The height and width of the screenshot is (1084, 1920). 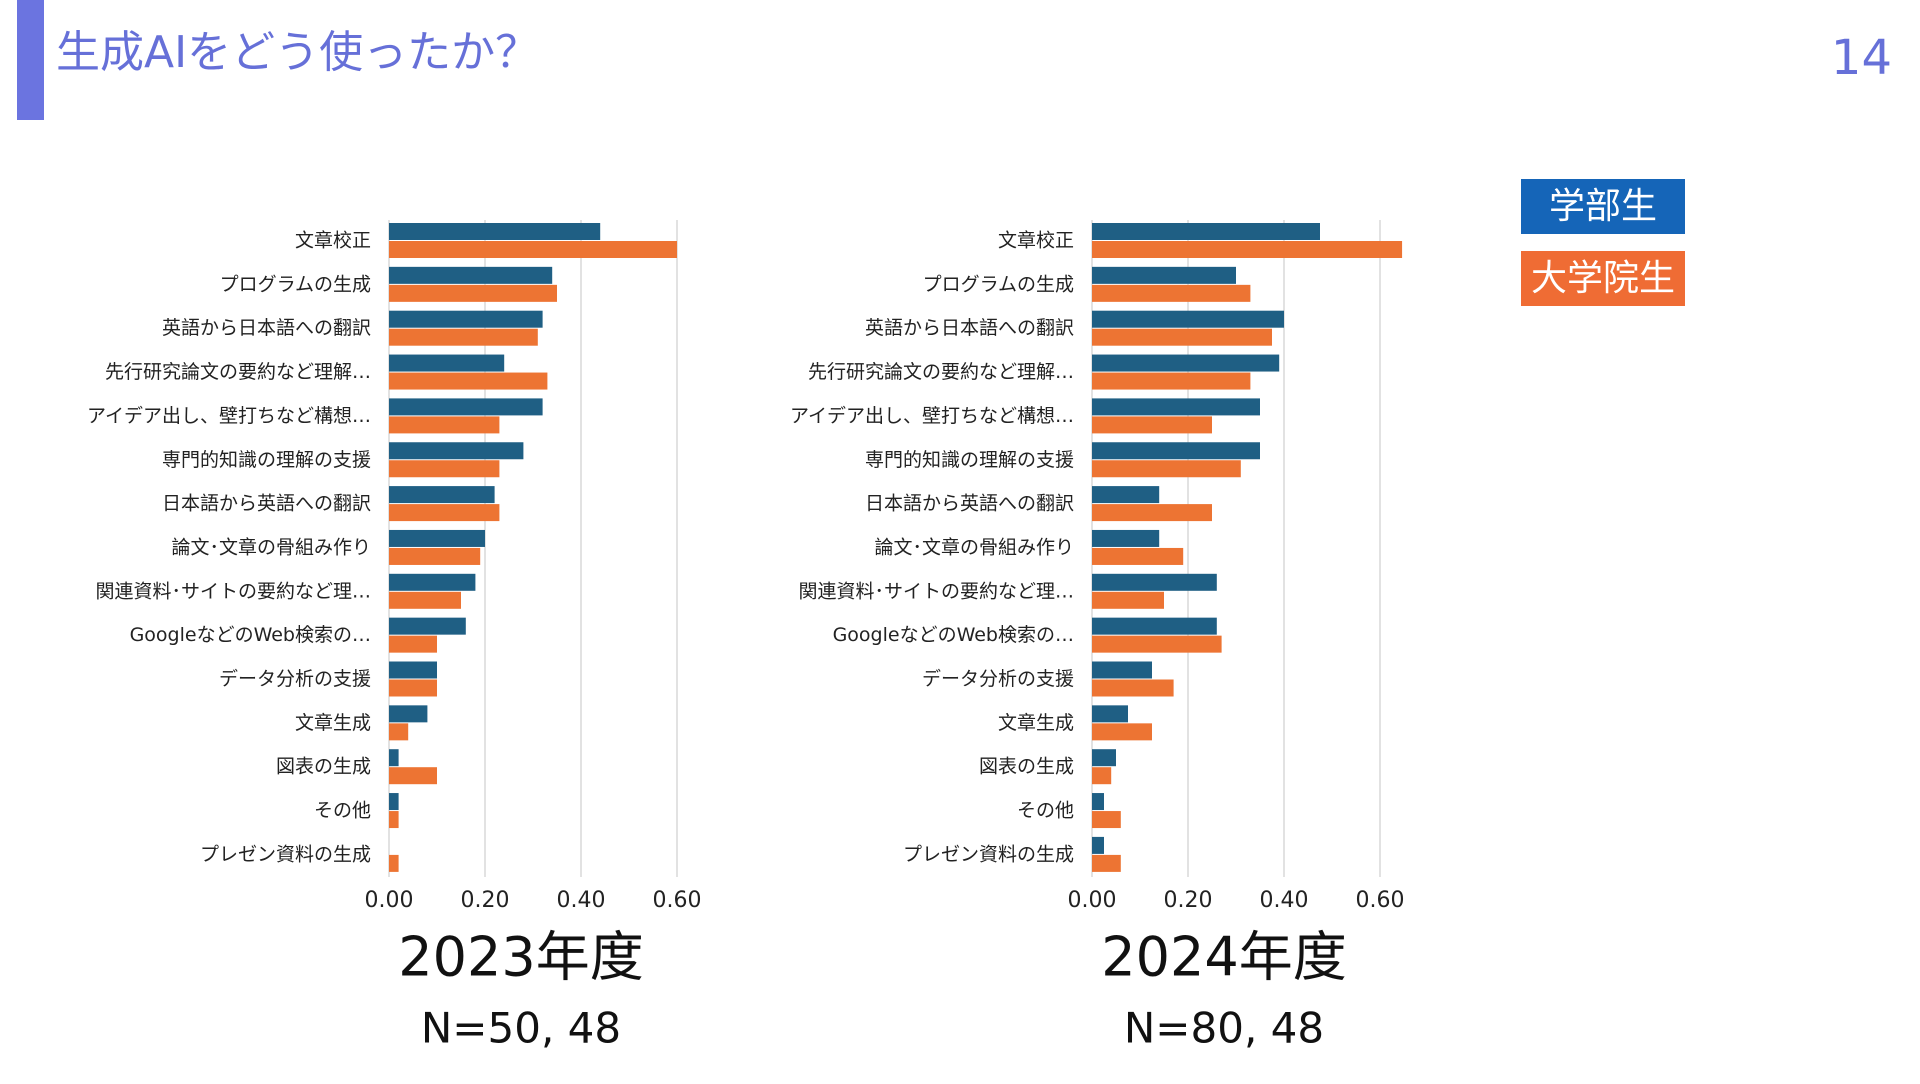 What do you see at coordinates (1861, 58) in the screenshot?
I see `page-number: 14` at bounding box center [1861, 58].